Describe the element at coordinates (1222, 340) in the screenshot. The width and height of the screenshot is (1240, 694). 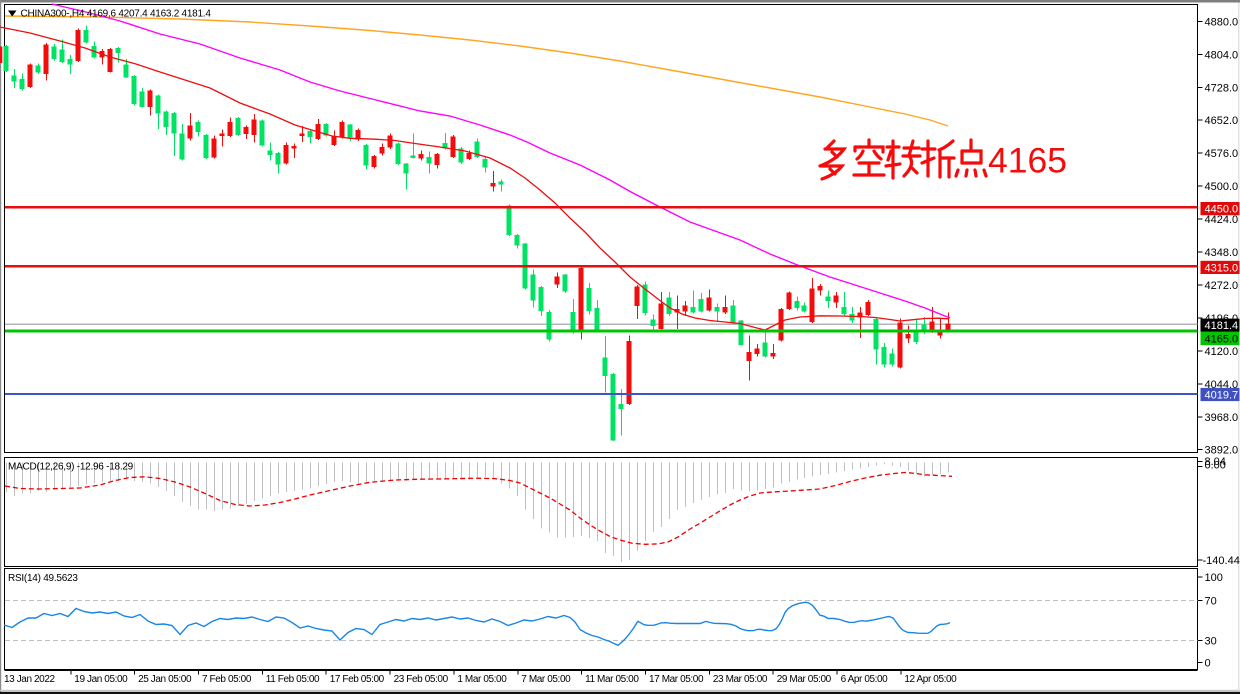
I see `svg-text: 4165.0` at that location.